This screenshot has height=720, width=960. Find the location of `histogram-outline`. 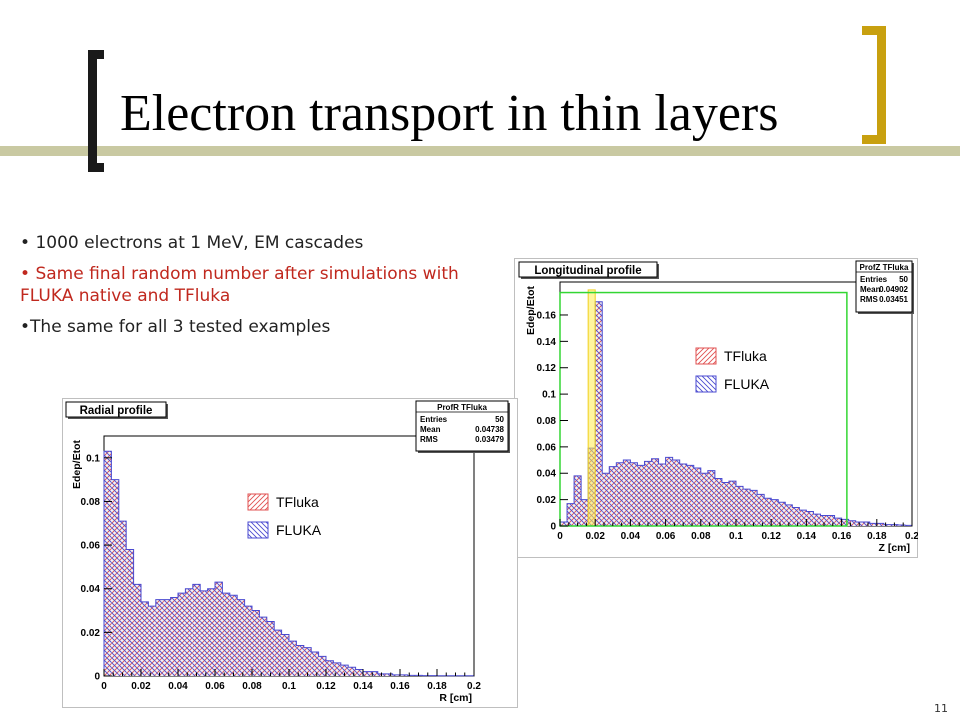

histogram-outline is located at coordinates (289, 563).